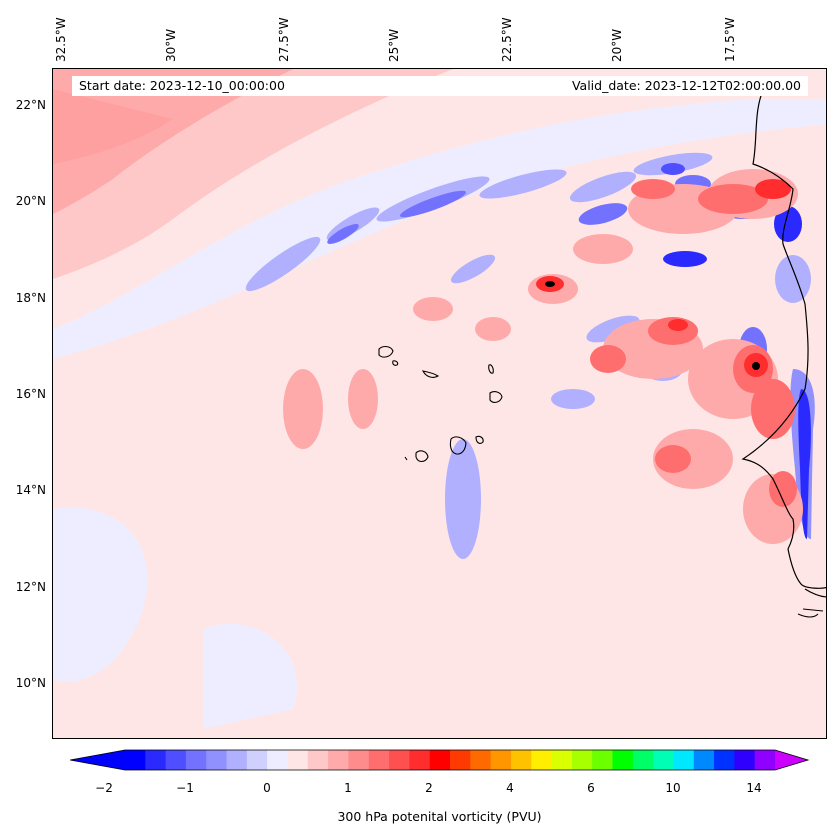 This screenshot has height=836, width=837. Describe the element at coordinates (30, 587) in the screenshot. I see `lat-label-12n: 12°N` at that location.